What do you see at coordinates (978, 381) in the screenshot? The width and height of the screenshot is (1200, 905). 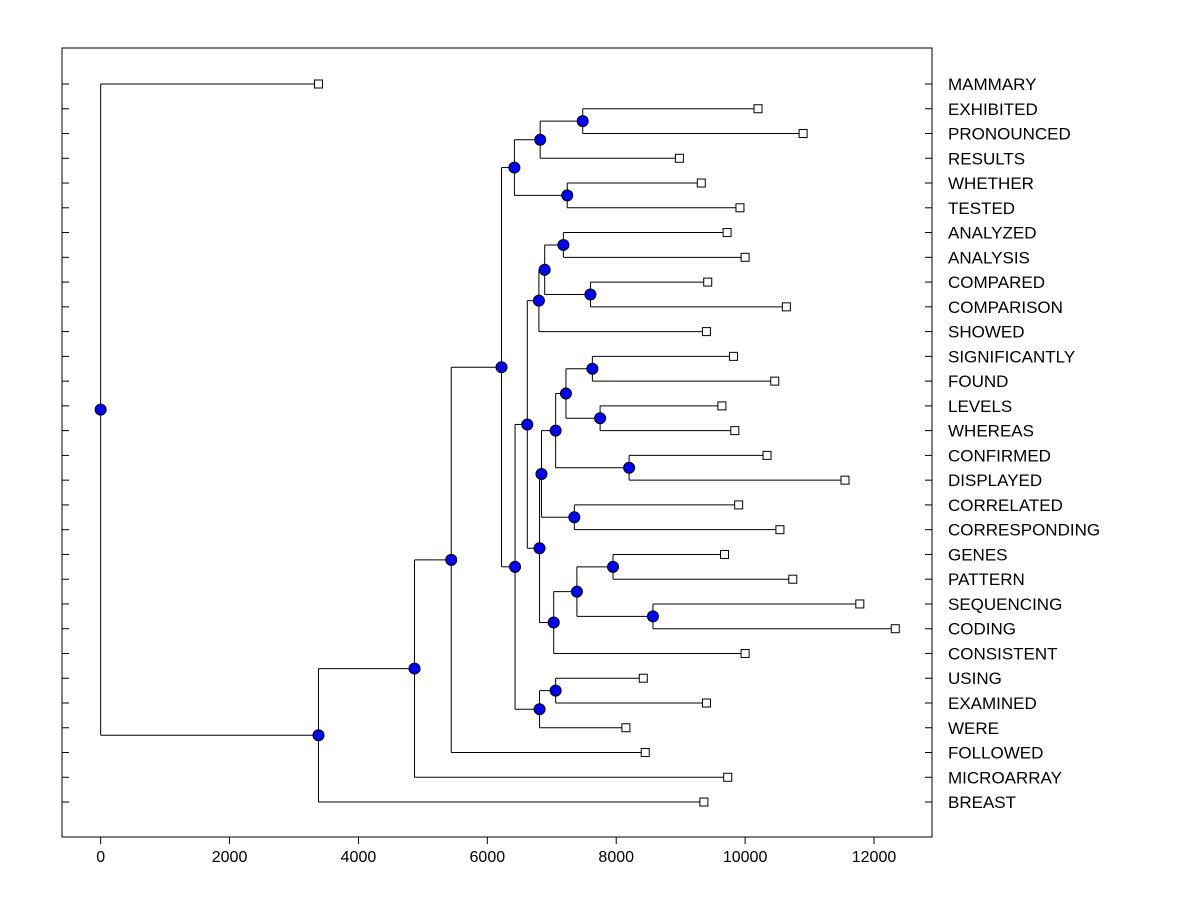 I see `leaf-label-found: FOUND` at bounding box center [978, 381].